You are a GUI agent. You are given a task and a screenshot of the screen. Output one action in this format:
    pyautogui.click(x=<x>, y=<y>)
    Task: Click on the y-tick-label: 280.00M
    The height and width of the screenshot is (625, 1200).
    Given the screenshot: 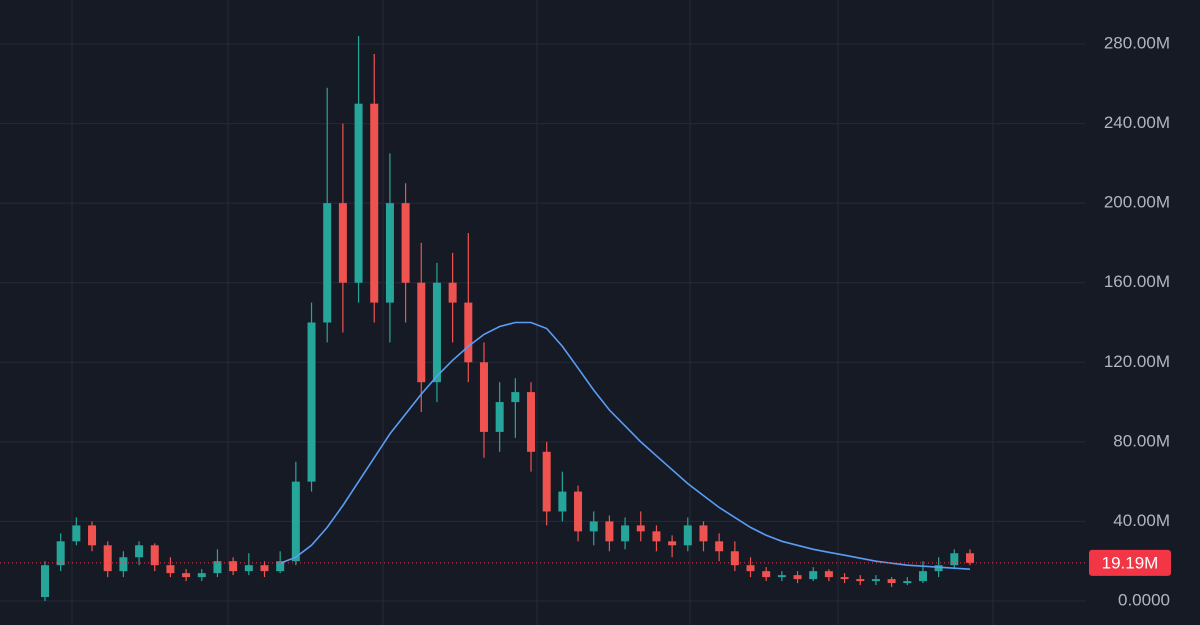 What is the action you would take?
    pyautogui.click(x=1137, y=42)
    